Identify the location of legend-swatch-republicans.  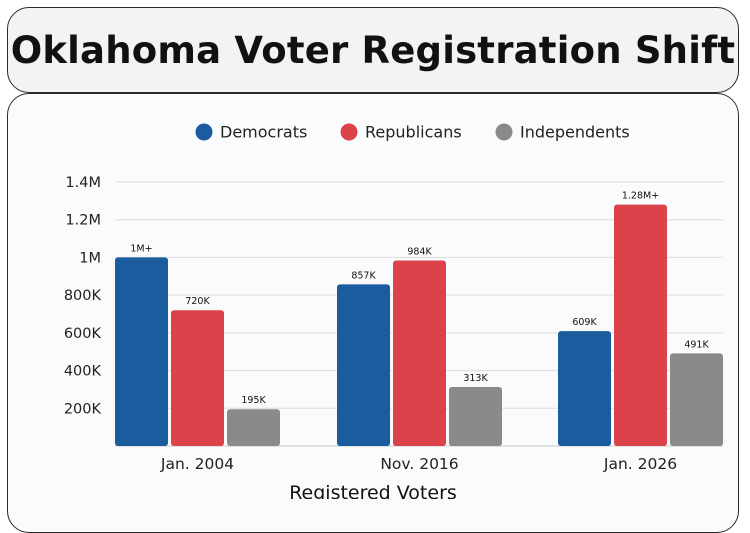
(349, 132).